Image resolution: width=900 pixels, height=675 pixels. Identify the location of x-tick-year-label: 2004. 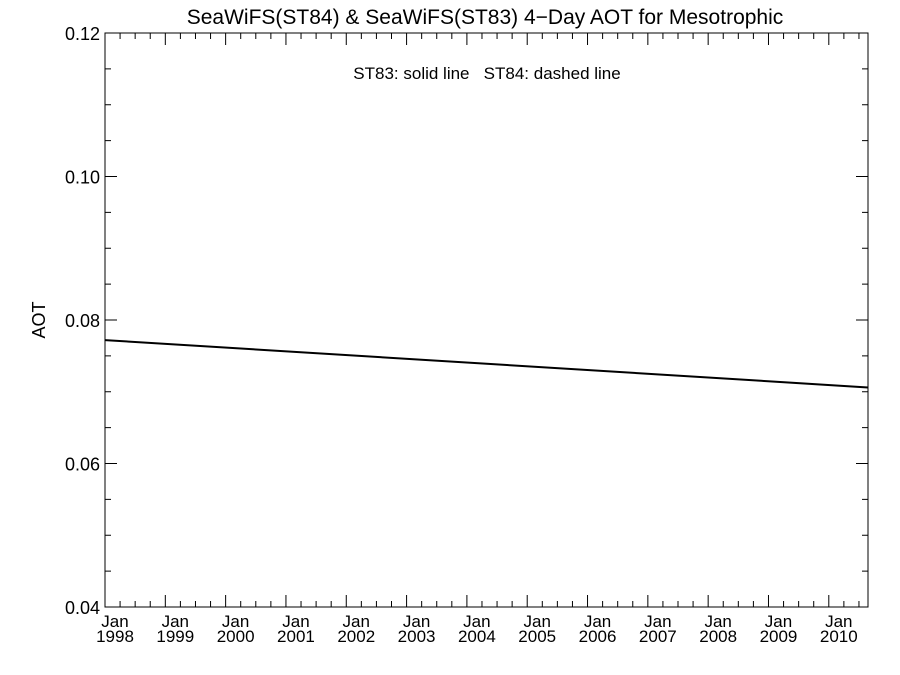
(477, 636).